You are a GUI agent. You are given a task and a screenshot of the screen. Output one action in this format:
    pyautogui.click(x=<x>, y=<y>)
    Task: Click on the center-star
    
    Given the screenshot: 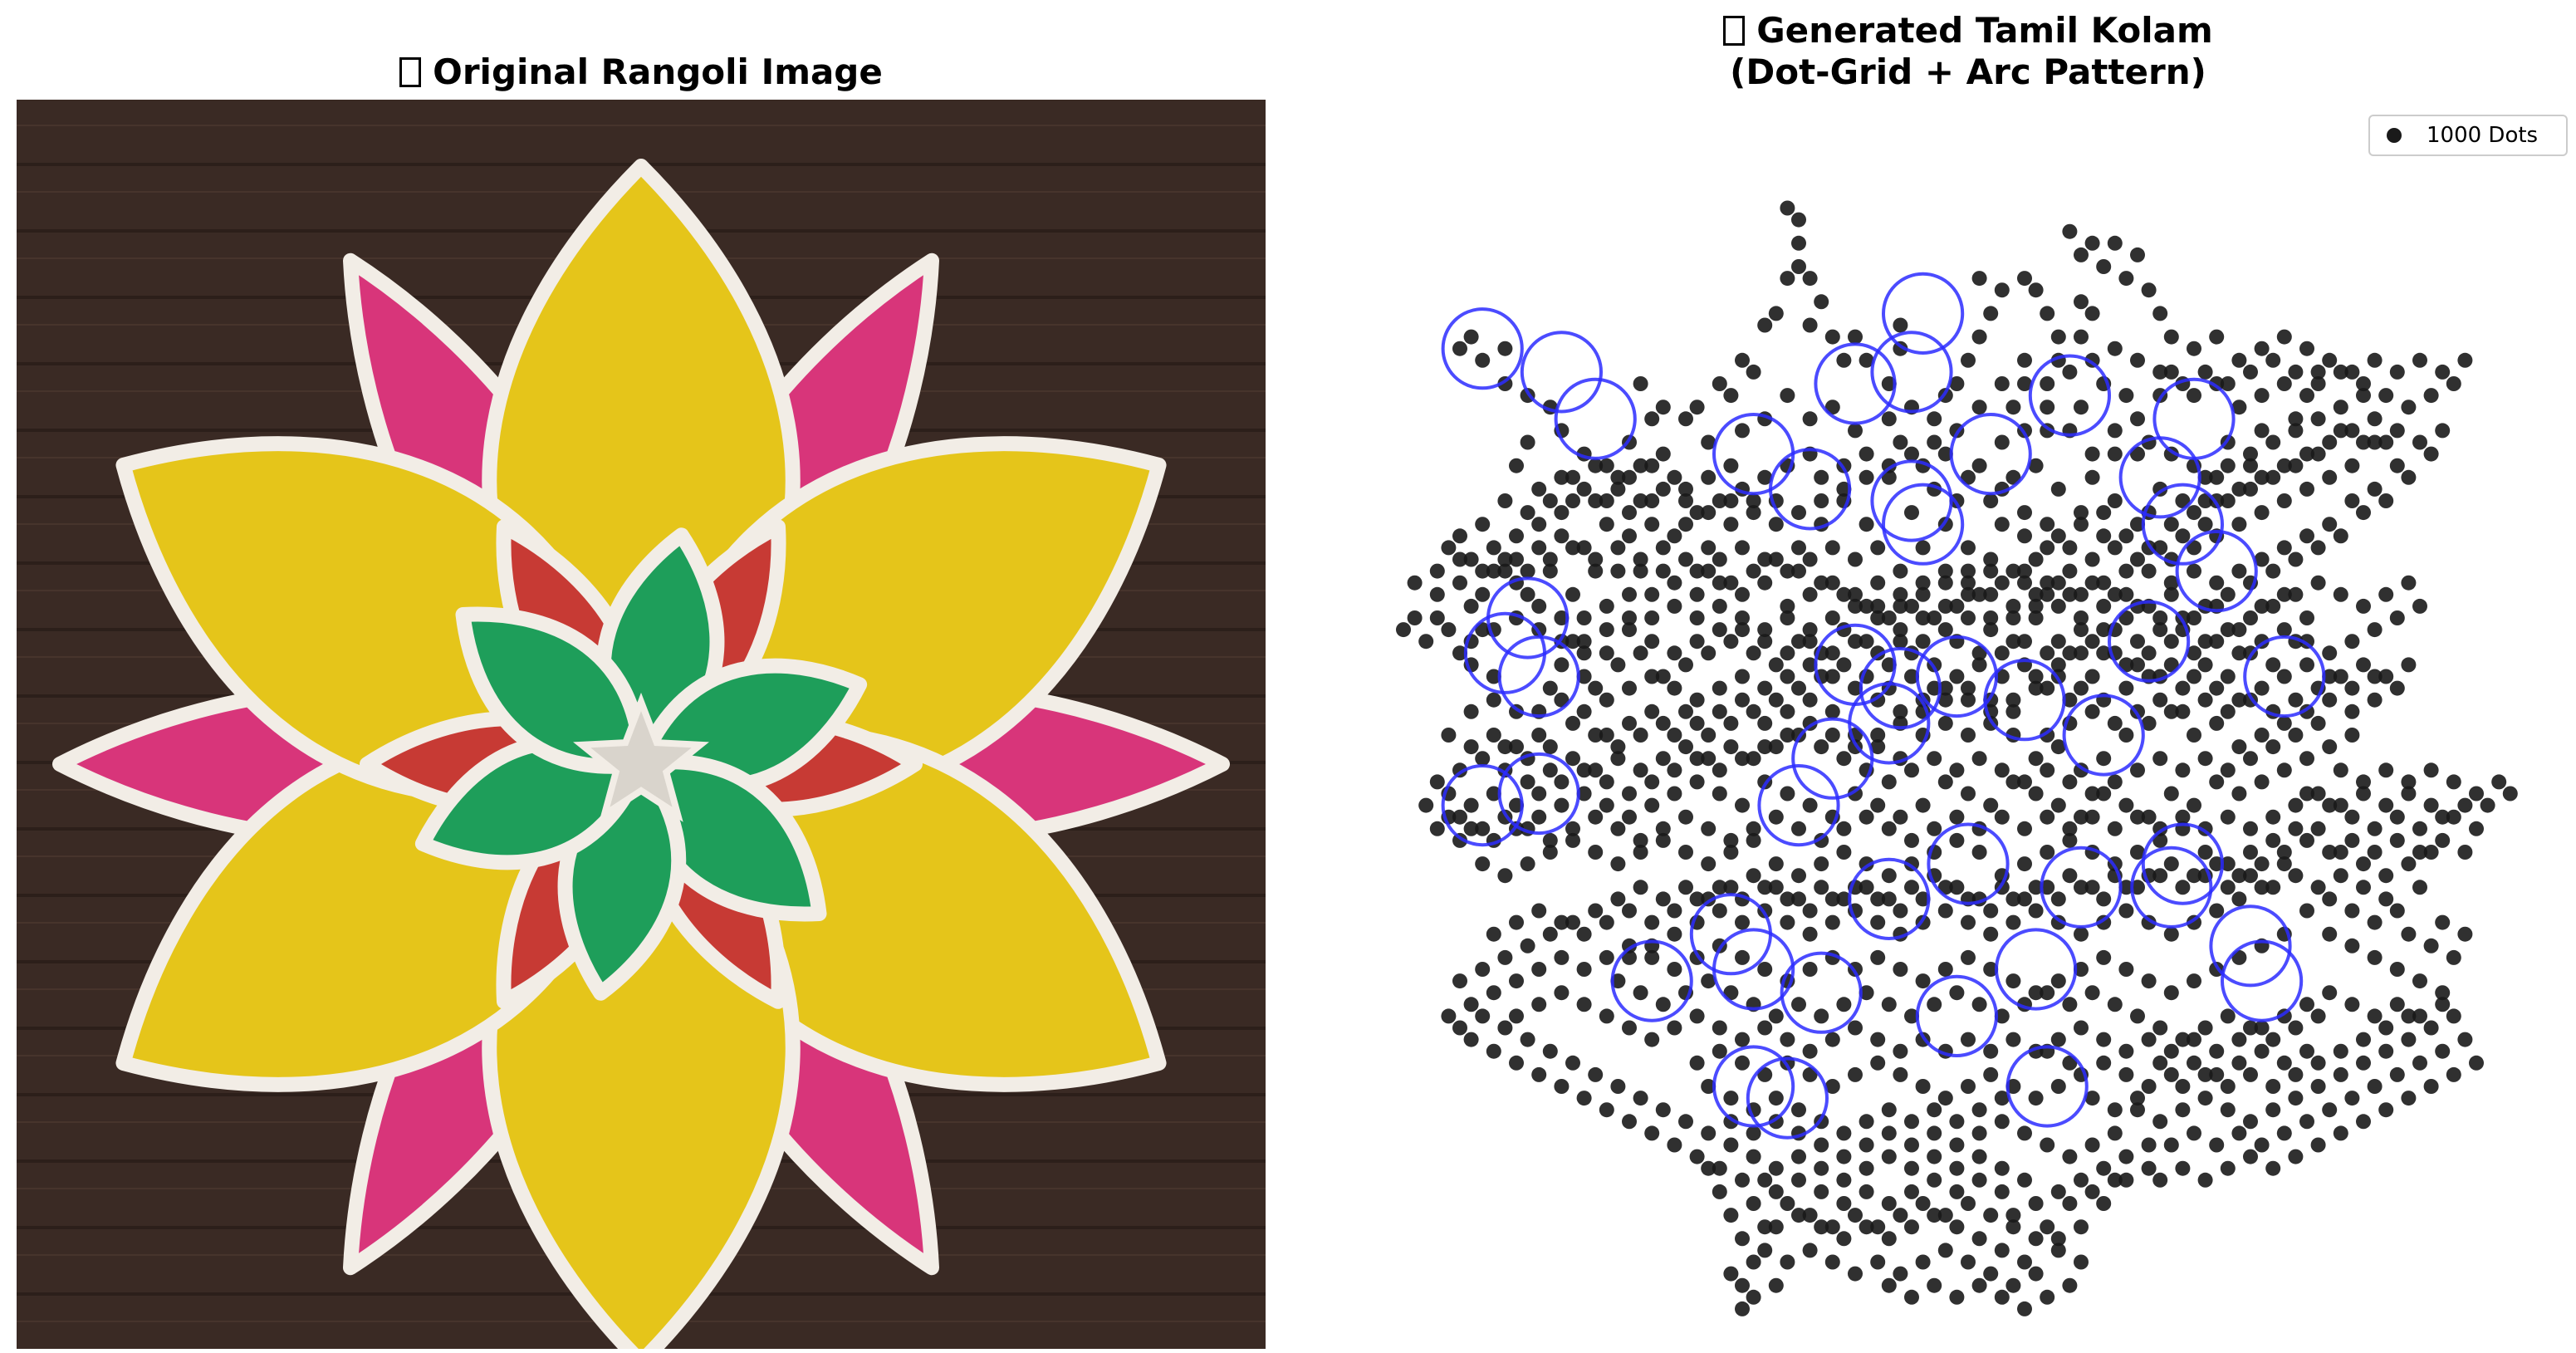 What is the action you would take?
    pyautogui.click(x=641, y=757)
    